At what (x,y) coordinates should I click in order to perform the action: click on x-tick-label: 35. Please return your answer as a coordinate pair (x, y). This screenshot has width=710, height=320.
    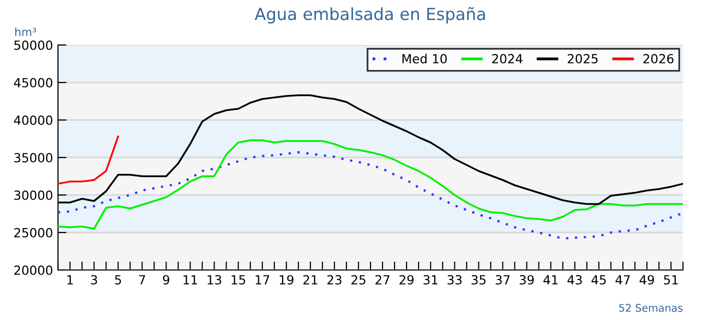
    Looking at the image, I should click on (479, 280).